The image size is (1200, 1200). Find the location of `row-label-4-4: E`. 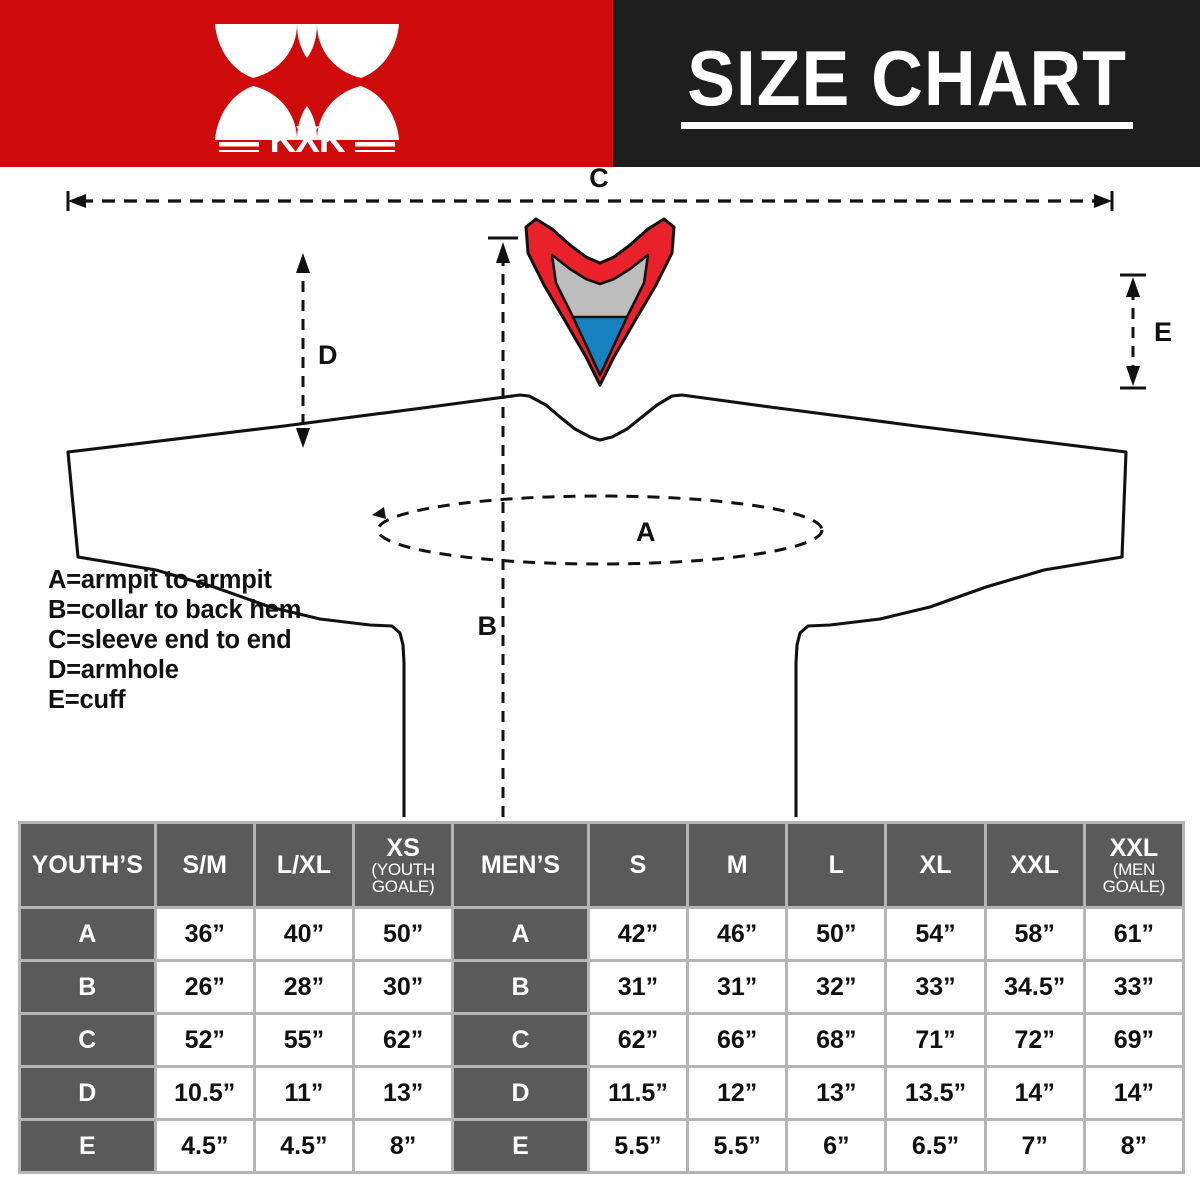

row-label-4-4: E is located at coordinates (520, 1146).